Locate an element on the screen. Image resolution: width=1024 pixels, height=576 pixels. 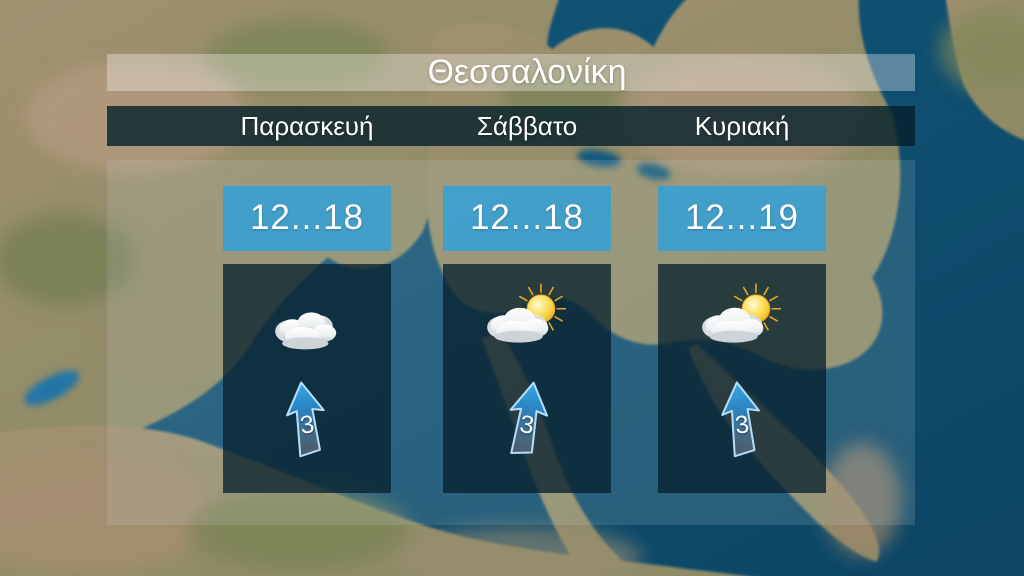
lake-west is located at coordinates (52, 388).